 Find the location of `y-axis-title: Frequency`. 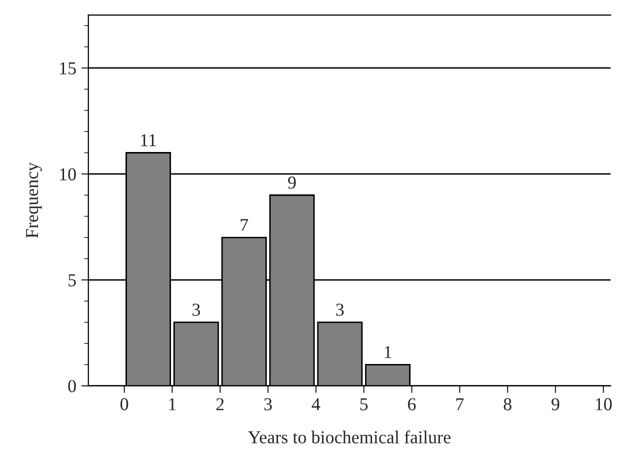

y-axis-title: Frequency is located at coordinates (34, 200).